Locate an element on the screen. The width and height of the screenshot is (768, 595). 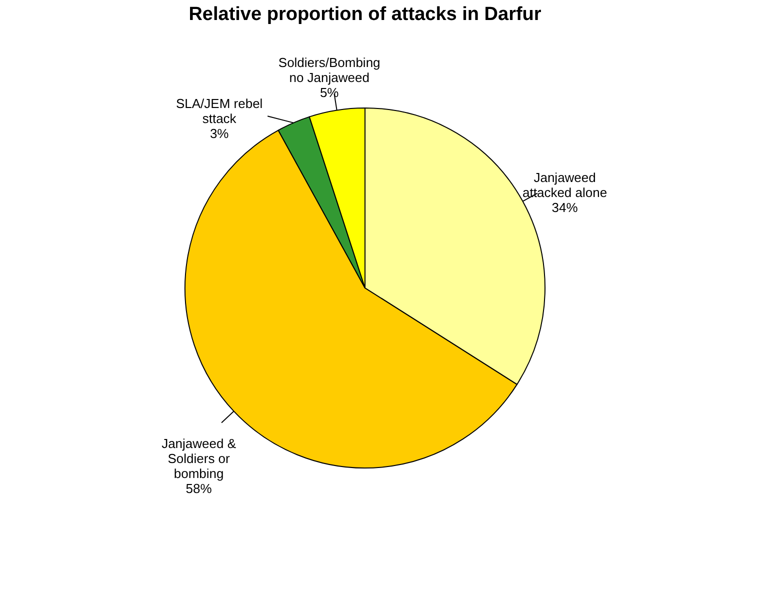
data-label: 3% is located at coordinates (220, 133).